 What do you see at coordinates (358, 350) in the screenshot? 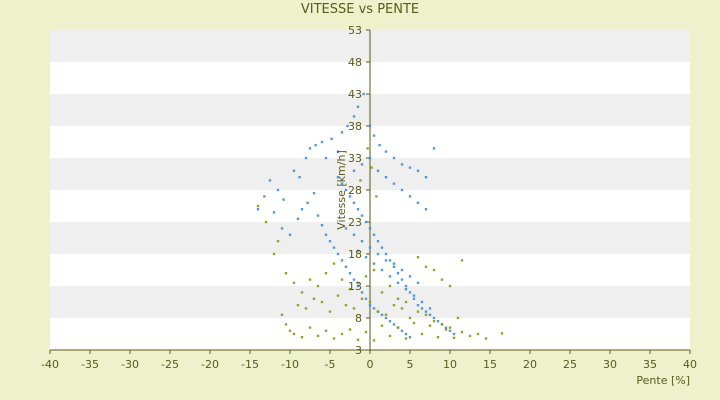
I see `y-tick-label: 3` at bounding box center [358, 350].